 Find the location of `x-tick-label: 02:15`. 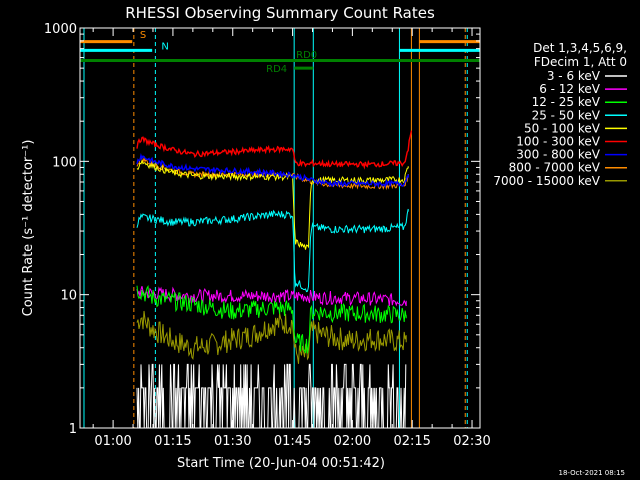

x-tick-label: 02:15 is located at coordinates (411, 441).